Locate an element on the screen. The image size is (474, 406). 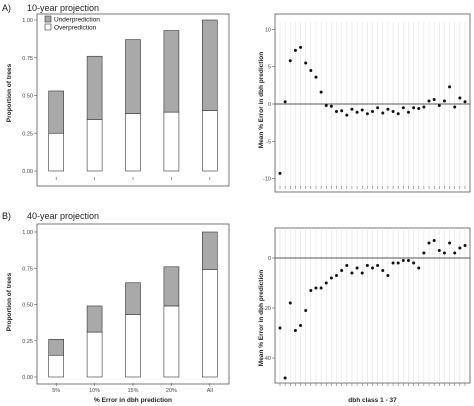
x-tick-label: 15% is located at coordinates (132, 391).